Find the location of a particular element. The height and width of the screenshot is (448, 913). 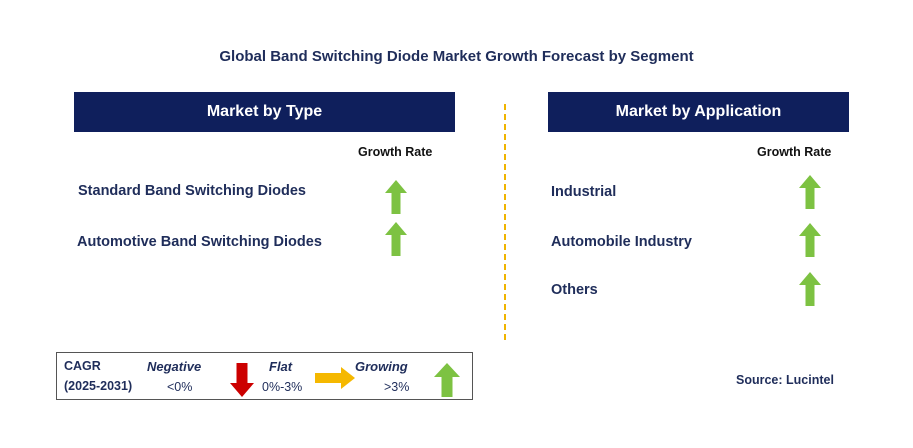

panel-divider is located at coordinates (505, 222).